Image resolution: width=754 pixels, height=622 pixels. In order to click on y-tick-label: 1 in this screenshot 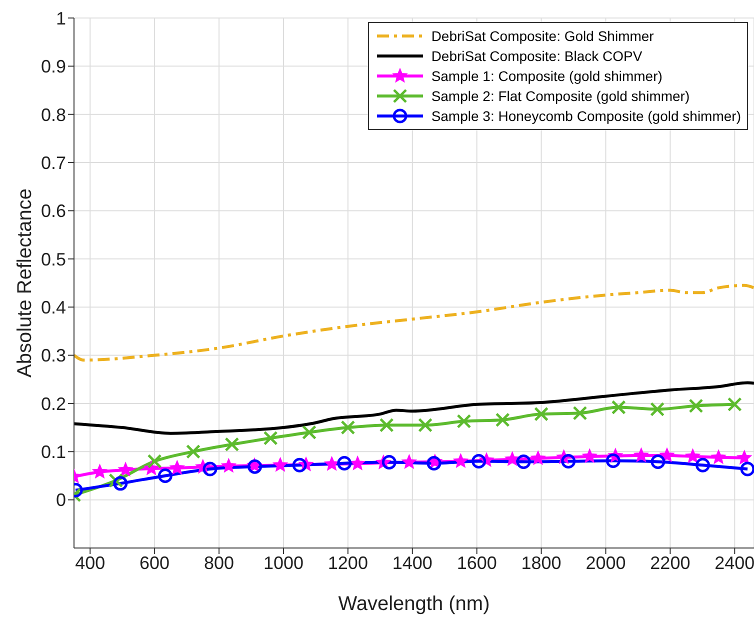, I will do `click(61, 18)`.